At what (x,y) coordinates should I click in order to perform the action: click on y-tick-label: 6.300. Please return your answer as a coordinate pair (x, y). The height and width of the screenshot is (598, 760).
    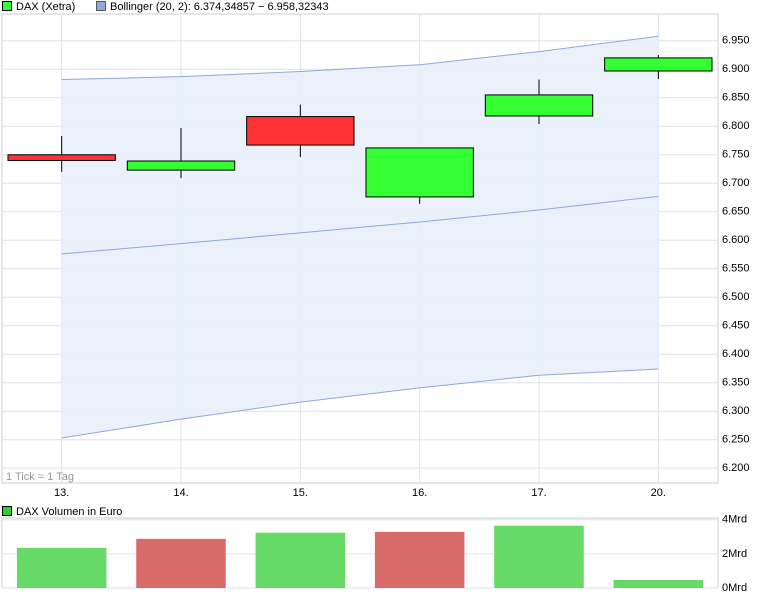
    Looking at the image, I should click on (736, 411).